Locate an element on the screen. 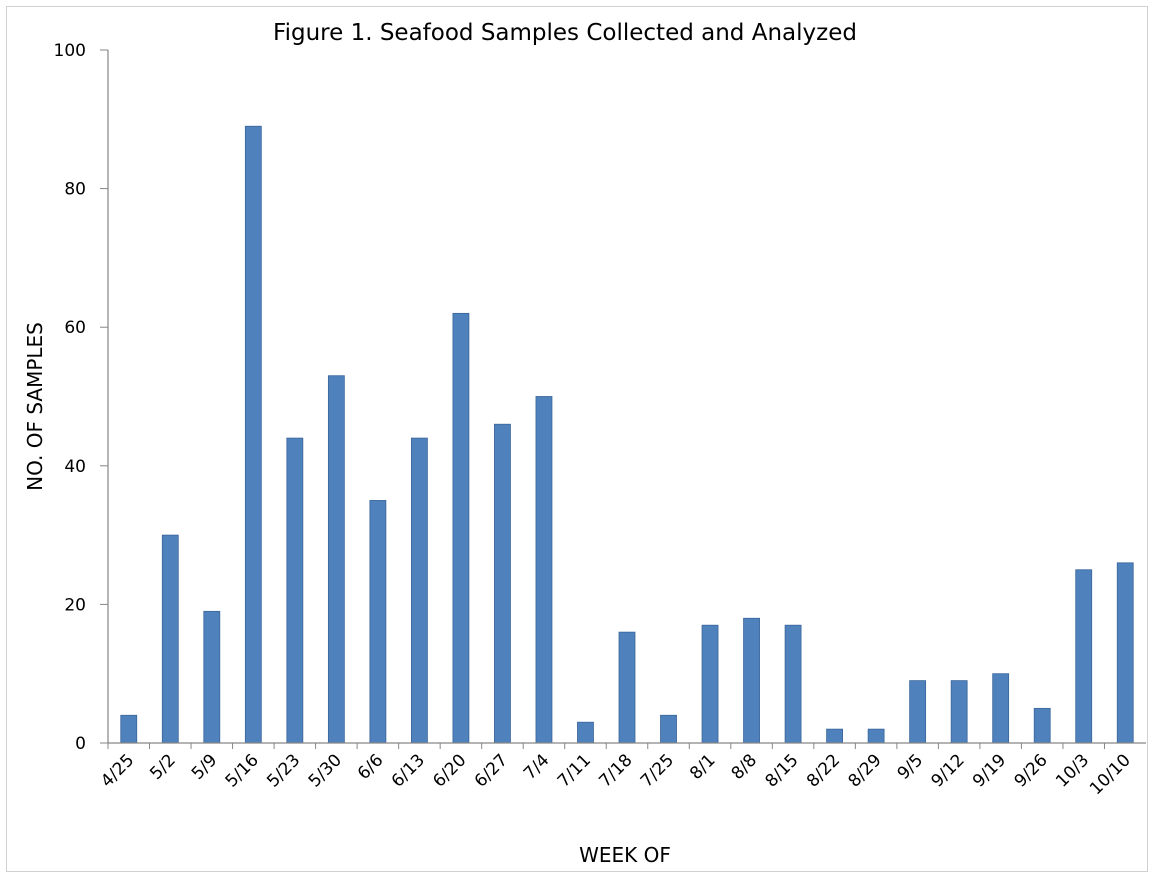  x-tick-label: 8/29 is located at coordinates (865, 770).